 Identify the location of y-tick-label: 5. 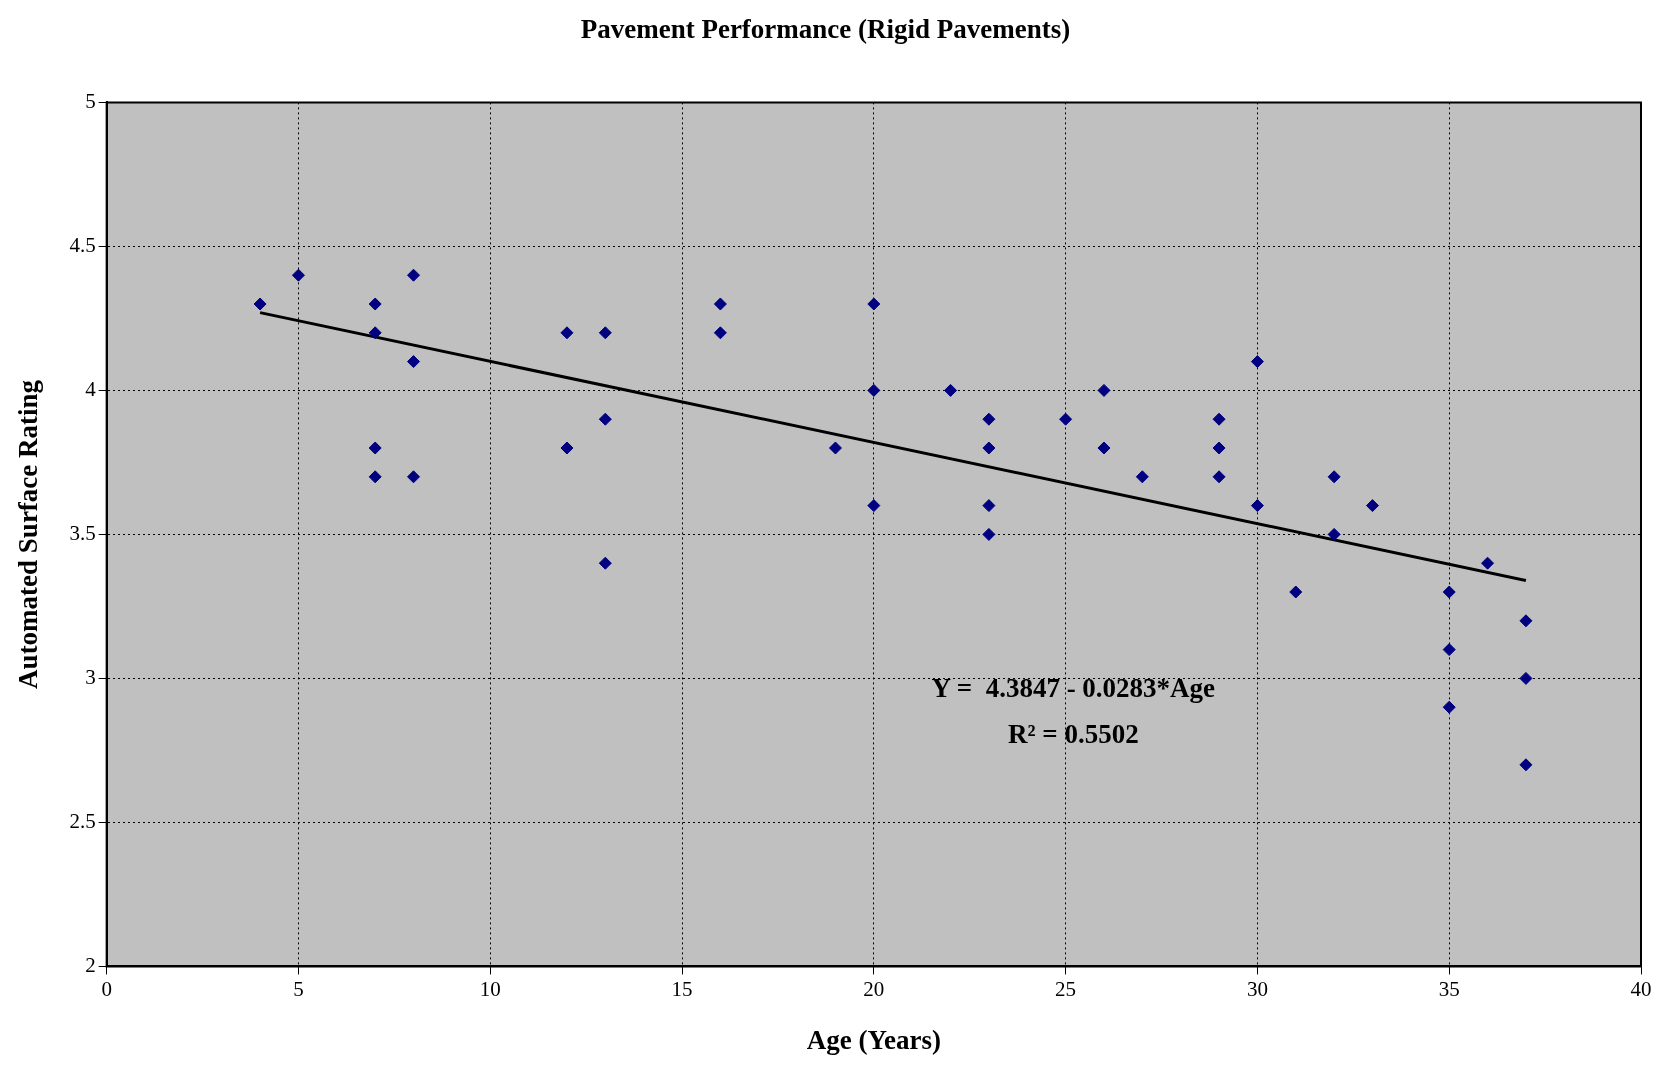
(90, 100).